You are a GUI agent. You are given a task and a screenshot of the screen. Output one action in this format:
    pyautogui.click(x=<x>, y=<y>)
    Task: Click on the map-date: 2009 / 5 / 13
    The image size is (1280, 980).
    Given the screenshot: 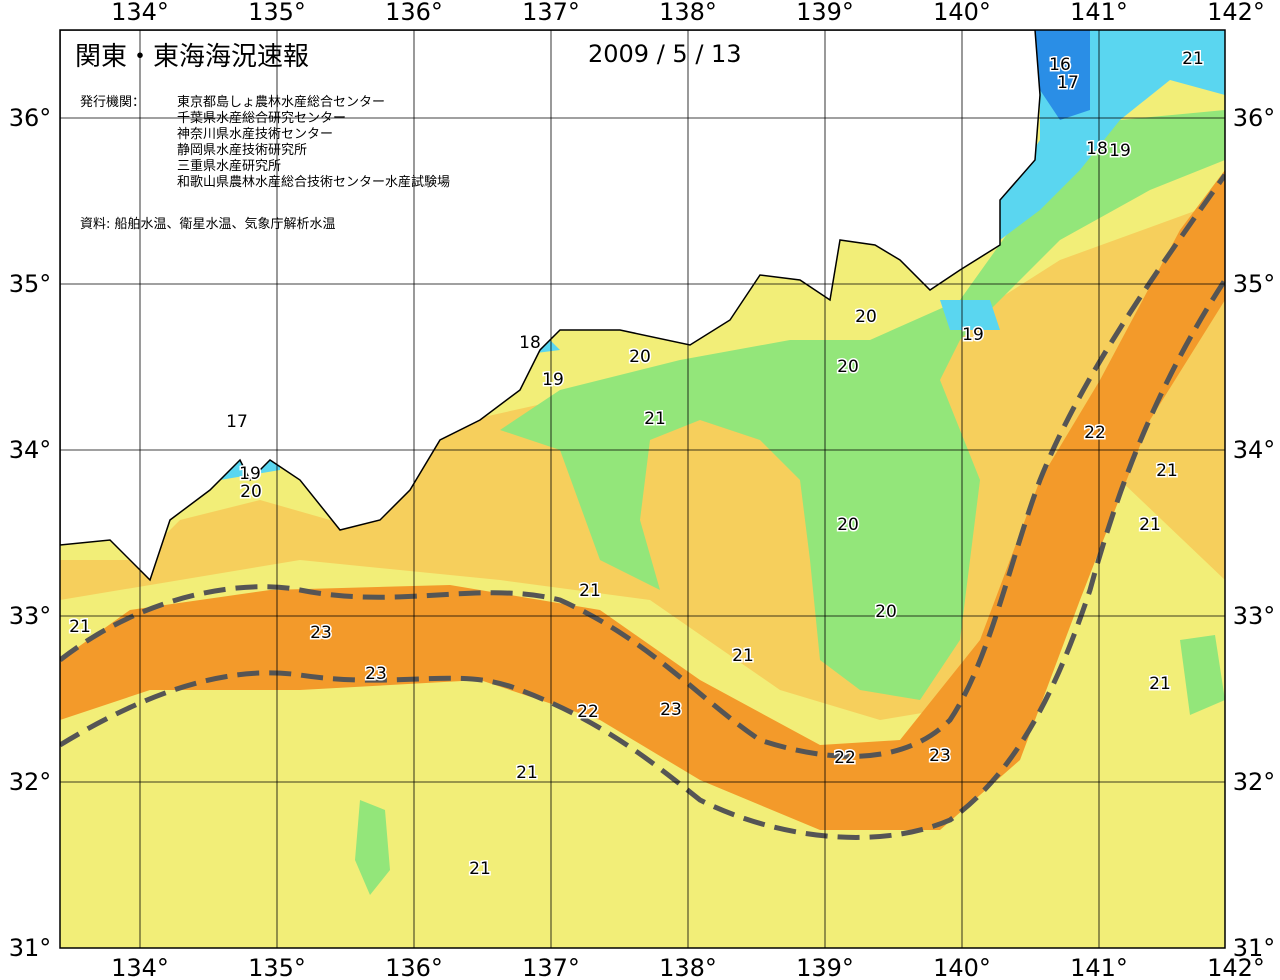 What is the action you would take?
    pyautogui.click(x=665, y=54)
    